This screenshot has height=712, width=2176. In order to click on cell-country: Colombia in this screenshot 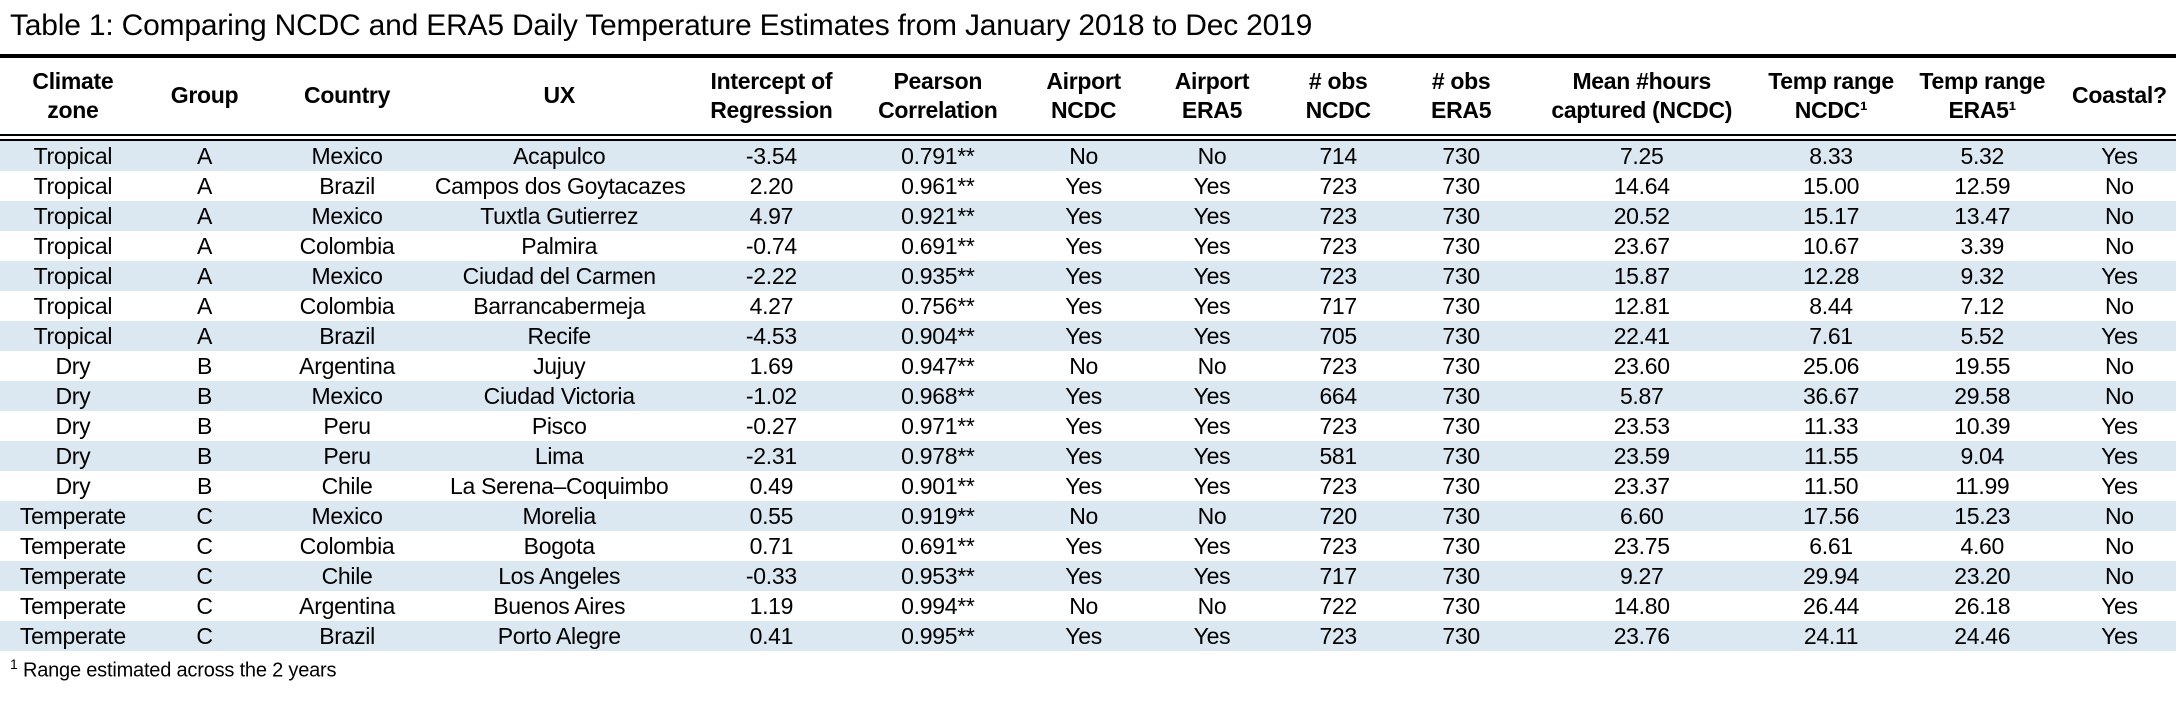, I will do `click(347, 245)`.